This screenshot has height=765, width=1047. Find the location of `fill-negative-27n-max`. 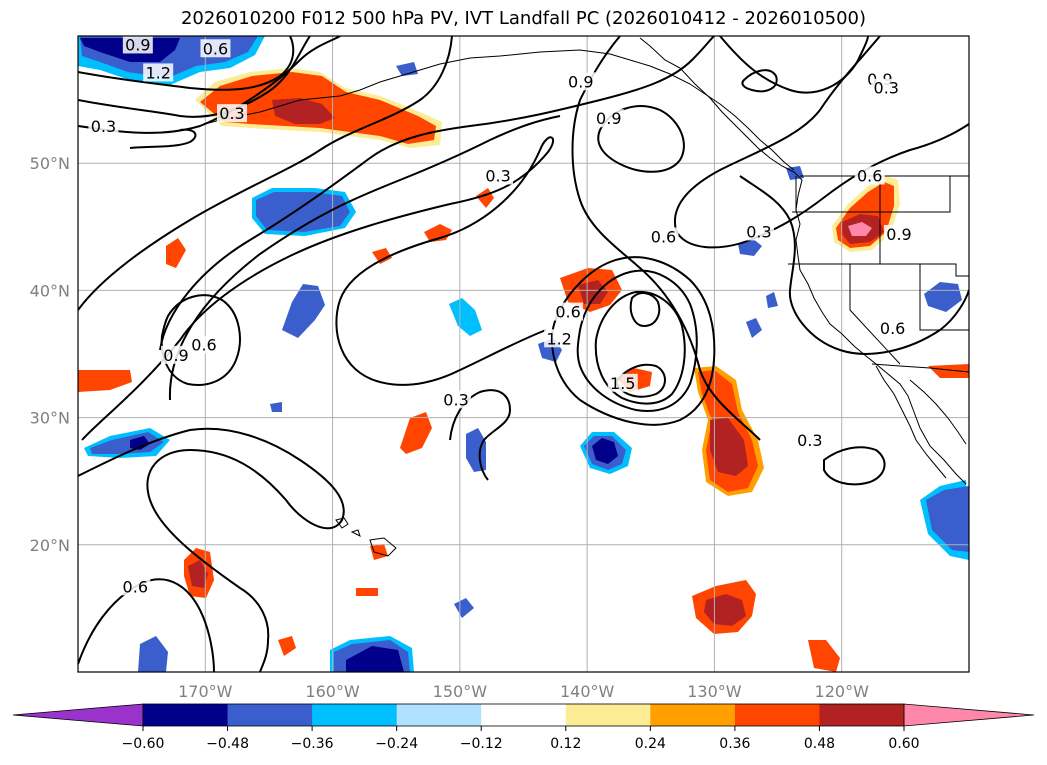

fill-negative-27n-max is located at coordinates (605, 451).